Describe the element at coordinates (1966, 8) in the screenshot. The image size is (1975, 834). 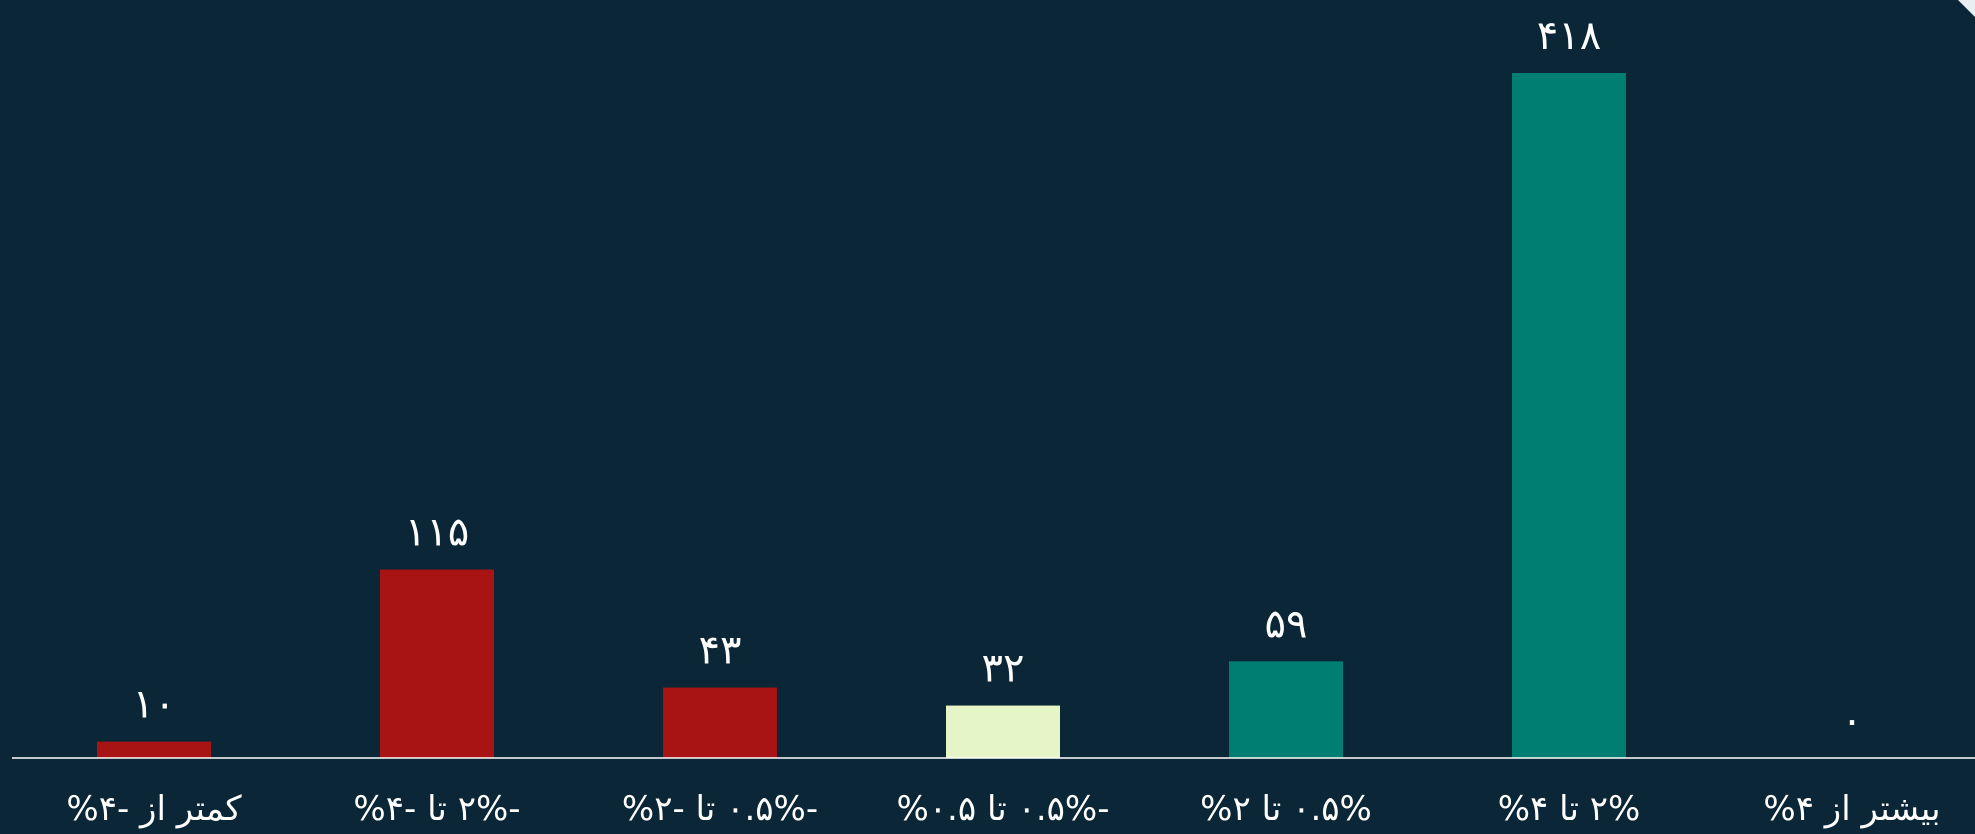
I see `corner-decoration` at that location.